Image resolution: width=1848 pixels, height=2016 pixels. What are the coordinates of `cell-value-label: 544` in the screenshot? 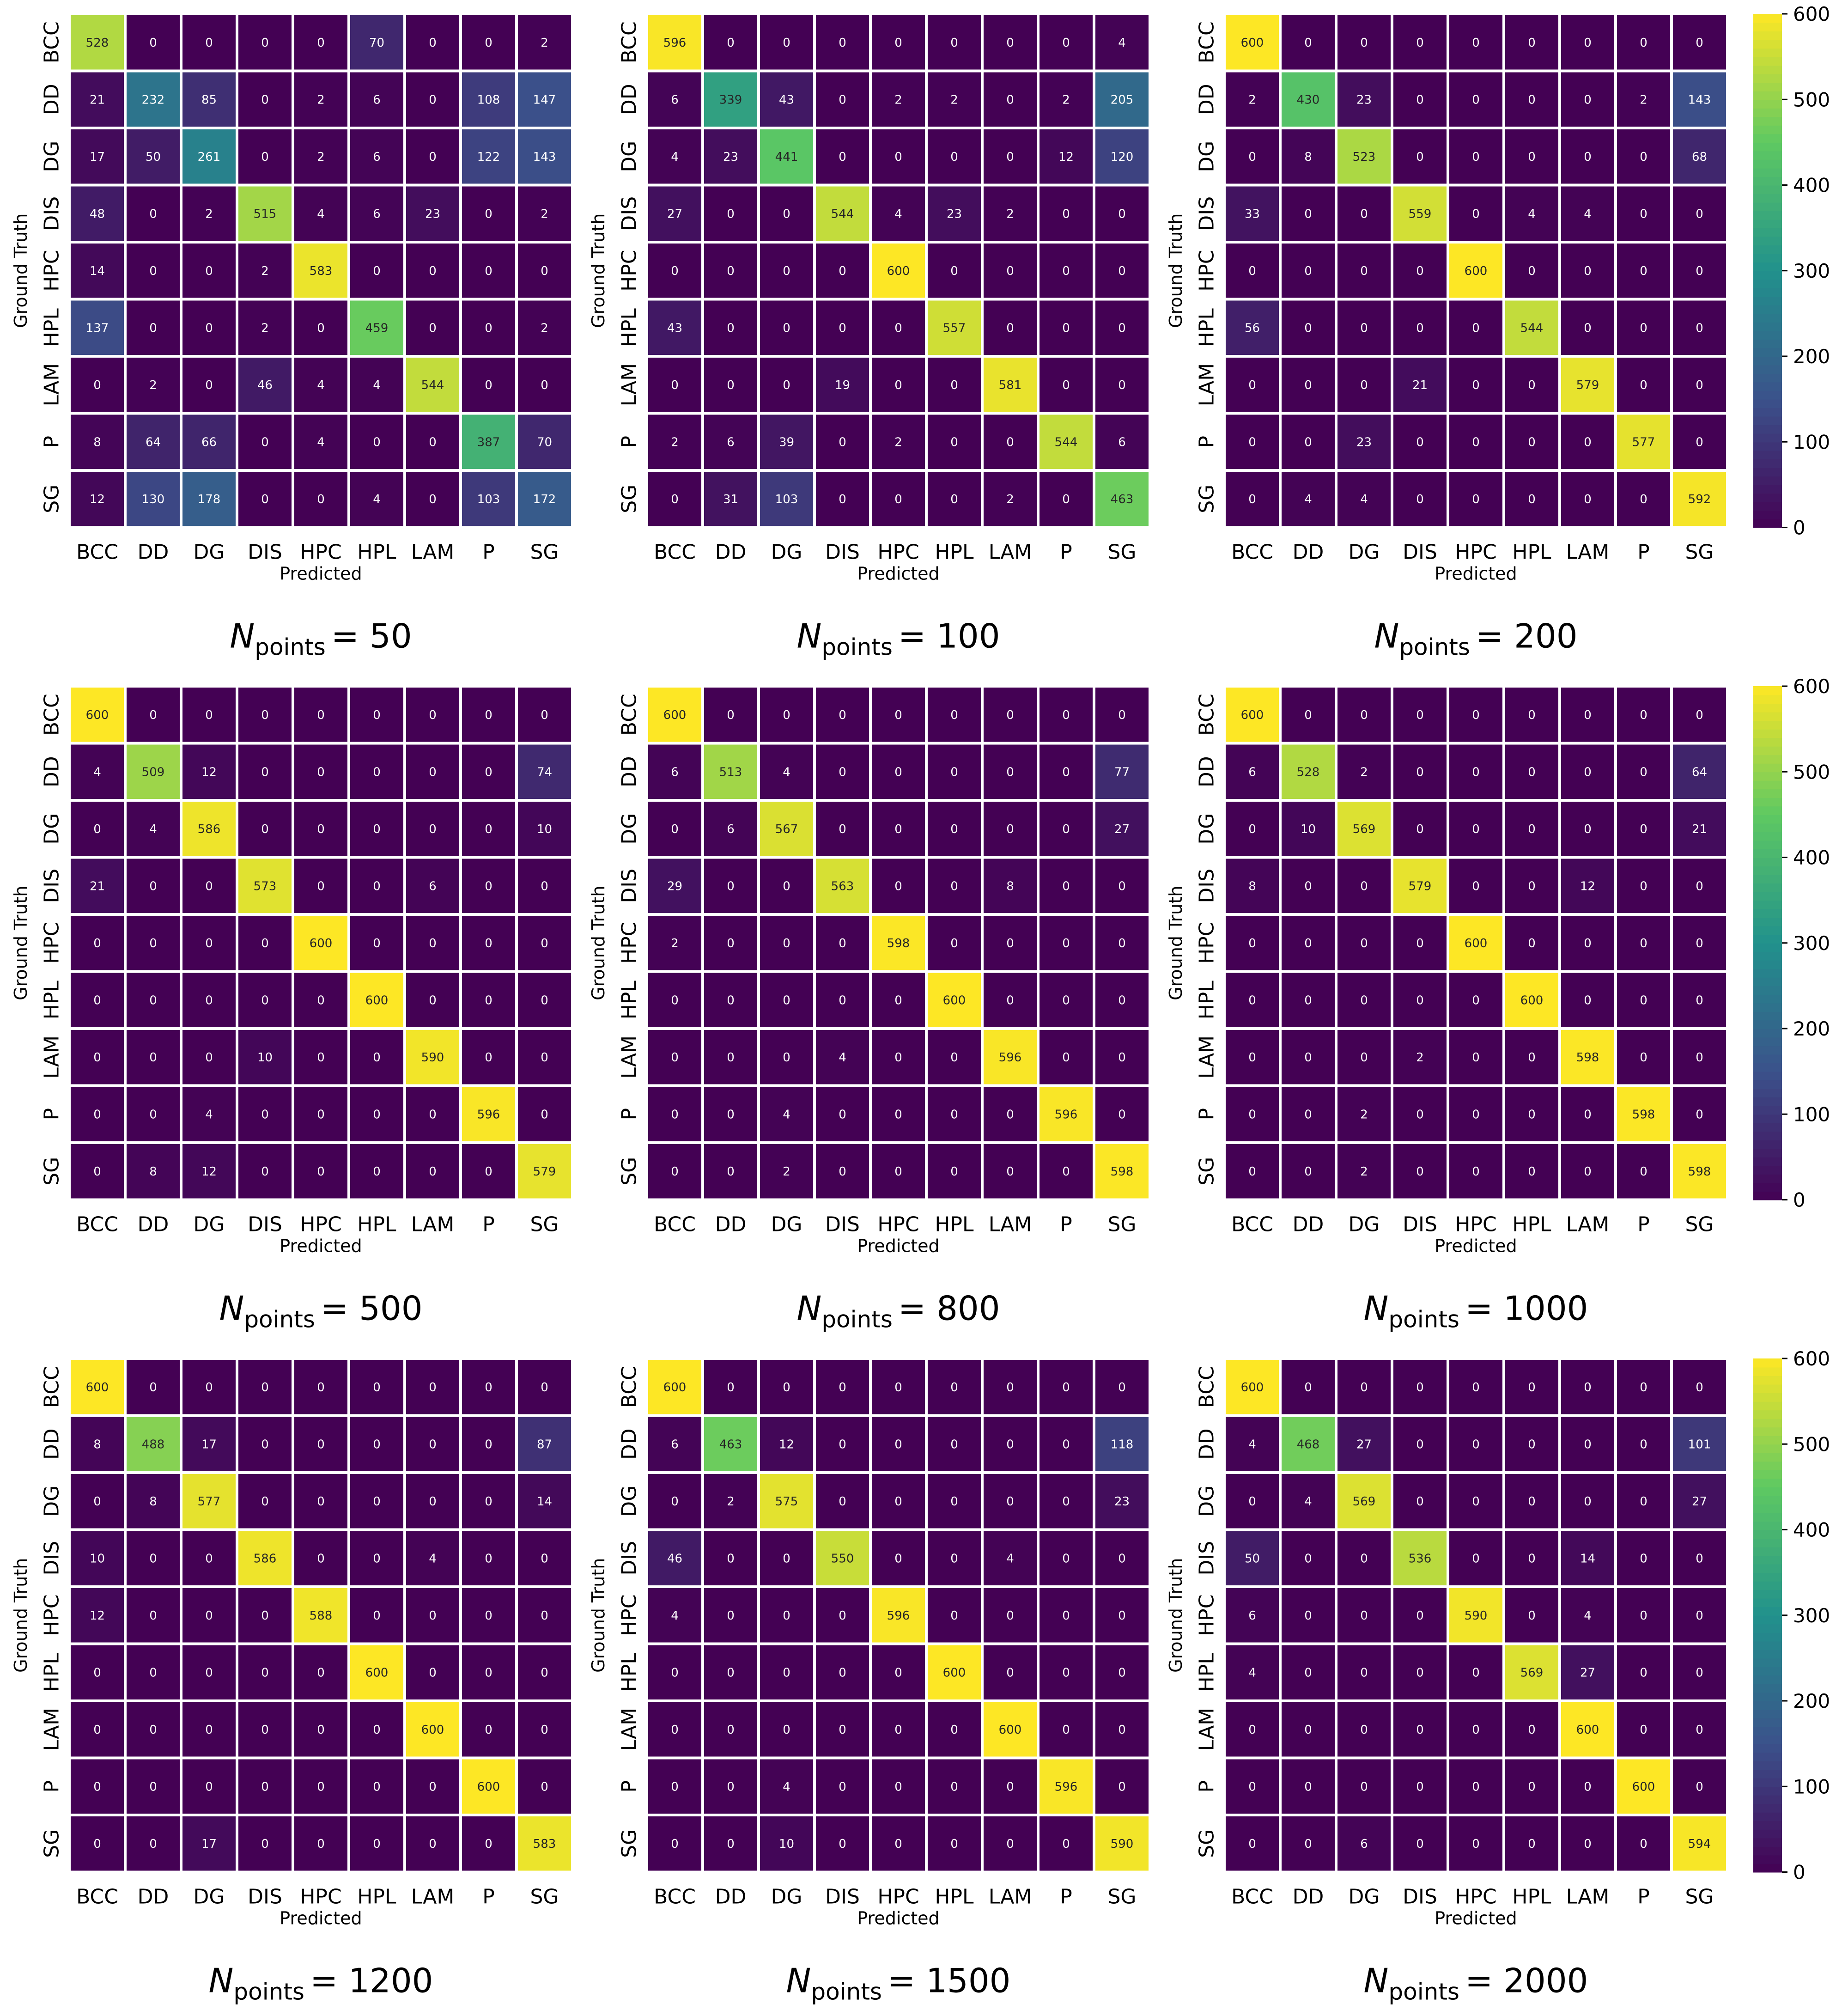 It's located at (433, 385).